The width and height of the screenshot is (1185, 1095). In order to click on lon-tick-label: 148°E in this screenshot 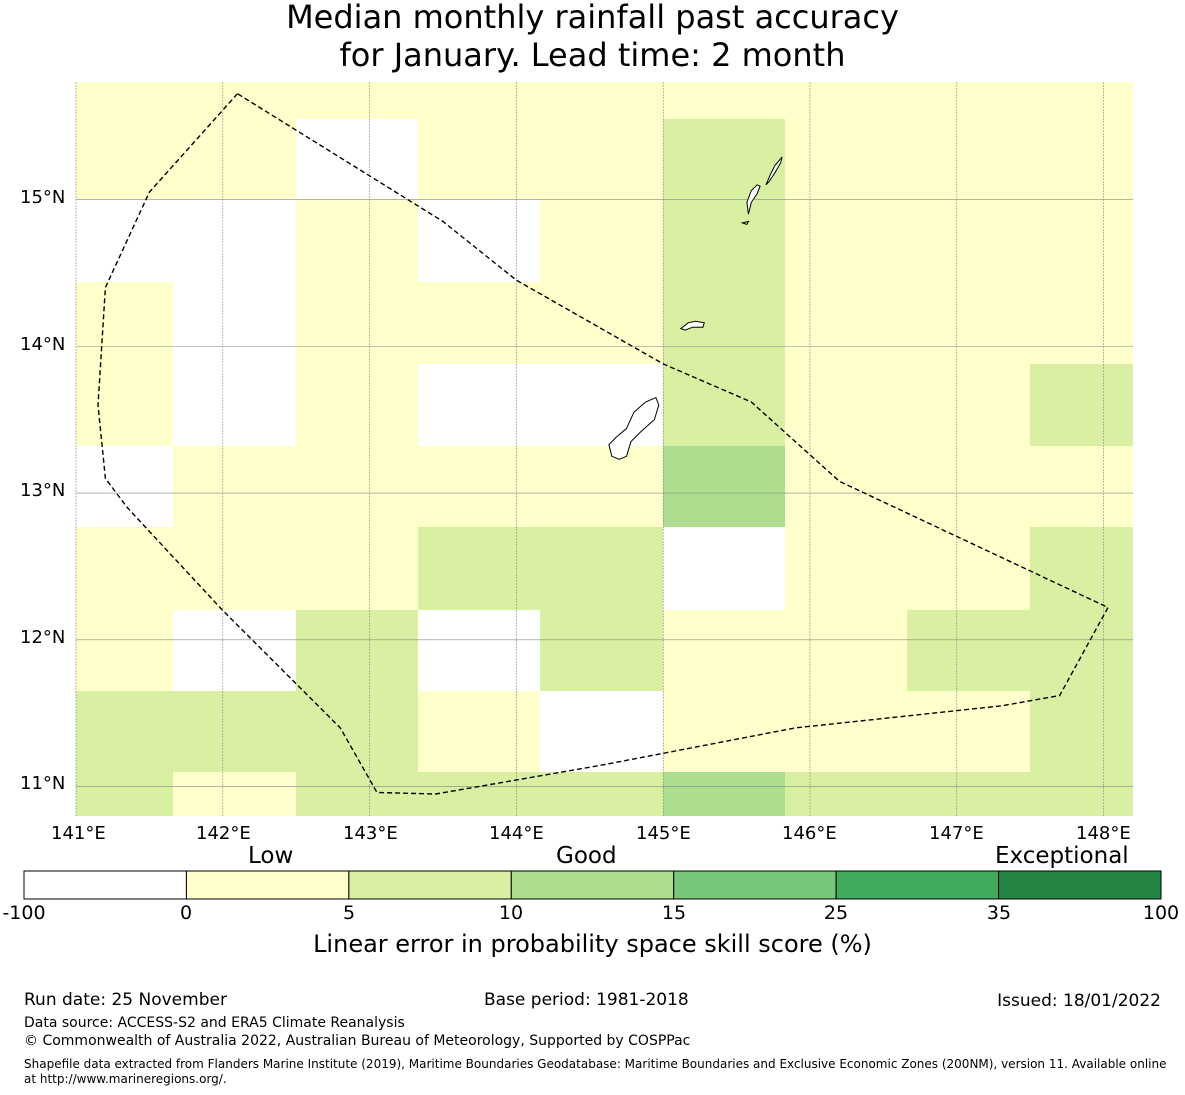, I will do `click(1103, 833)`.